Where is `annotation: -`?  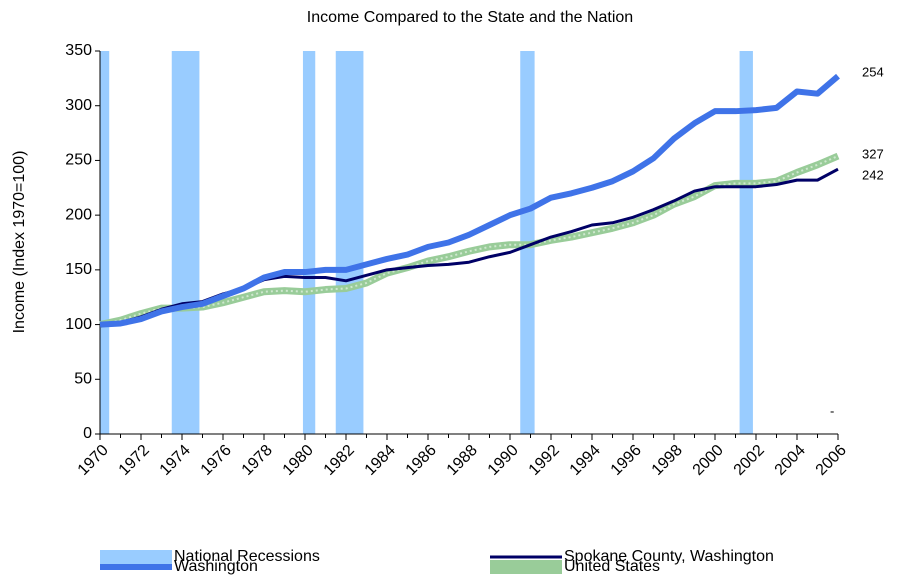 annotation: - is located at coordinates (832, 410).